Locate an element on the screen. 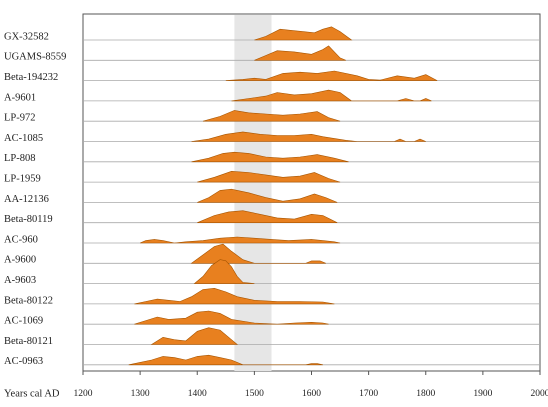  series-label: AC-1069 is located at coordinates (23, 321).